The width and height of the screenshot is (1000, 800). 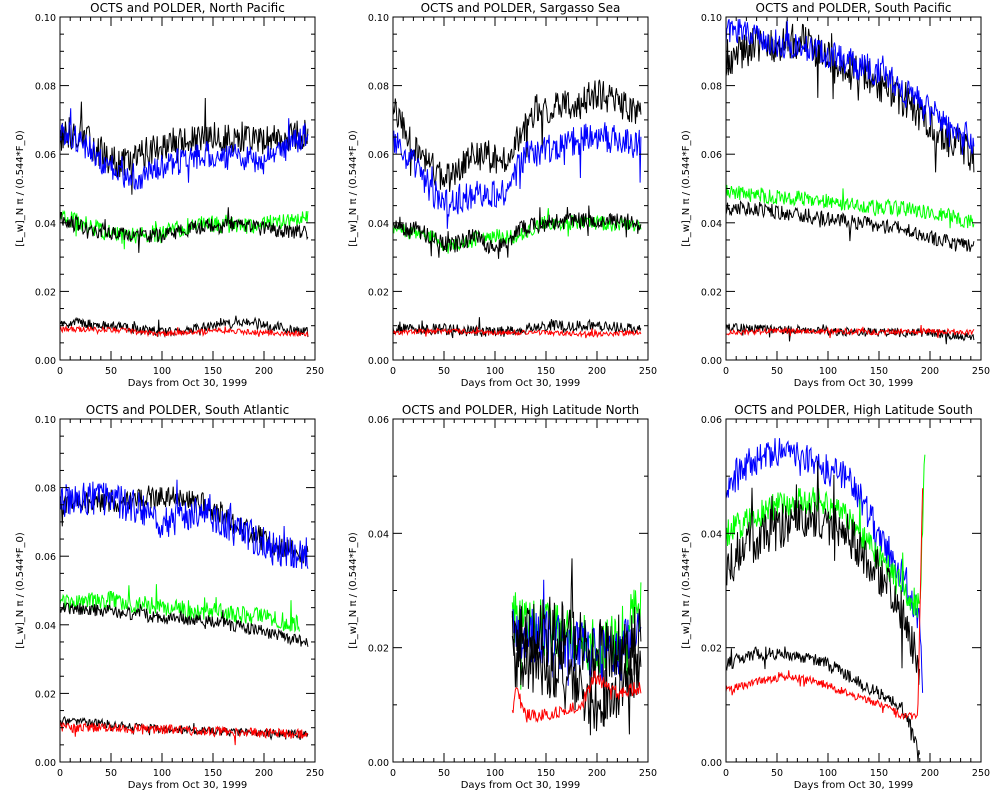 I want to click on panel-title: OCTS and POLDER, South Atlantic, so click(x=187, y=410).